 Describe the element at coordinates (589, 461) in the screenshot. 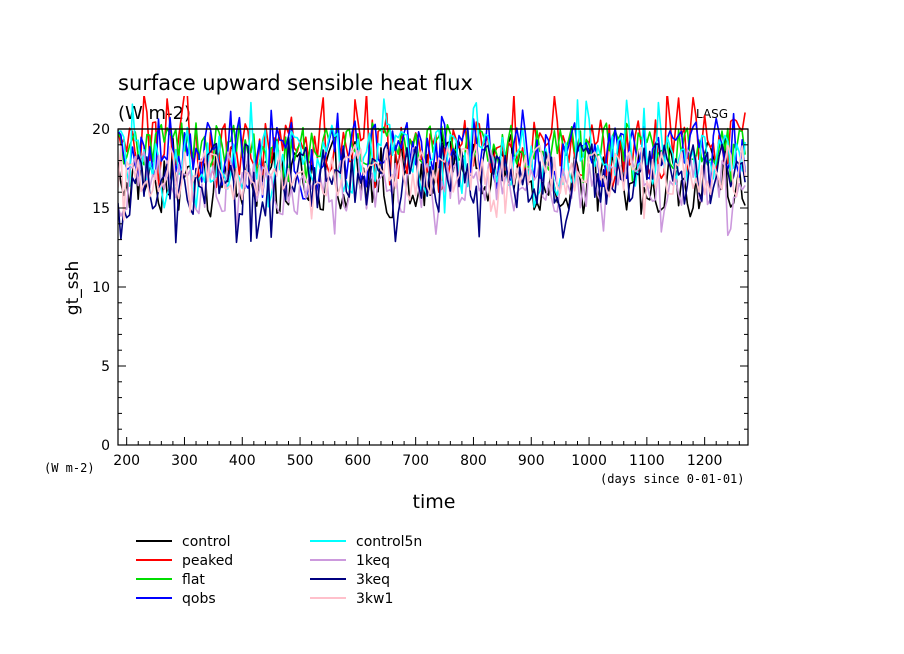

I see `x-tick-label: 1000` at that location.